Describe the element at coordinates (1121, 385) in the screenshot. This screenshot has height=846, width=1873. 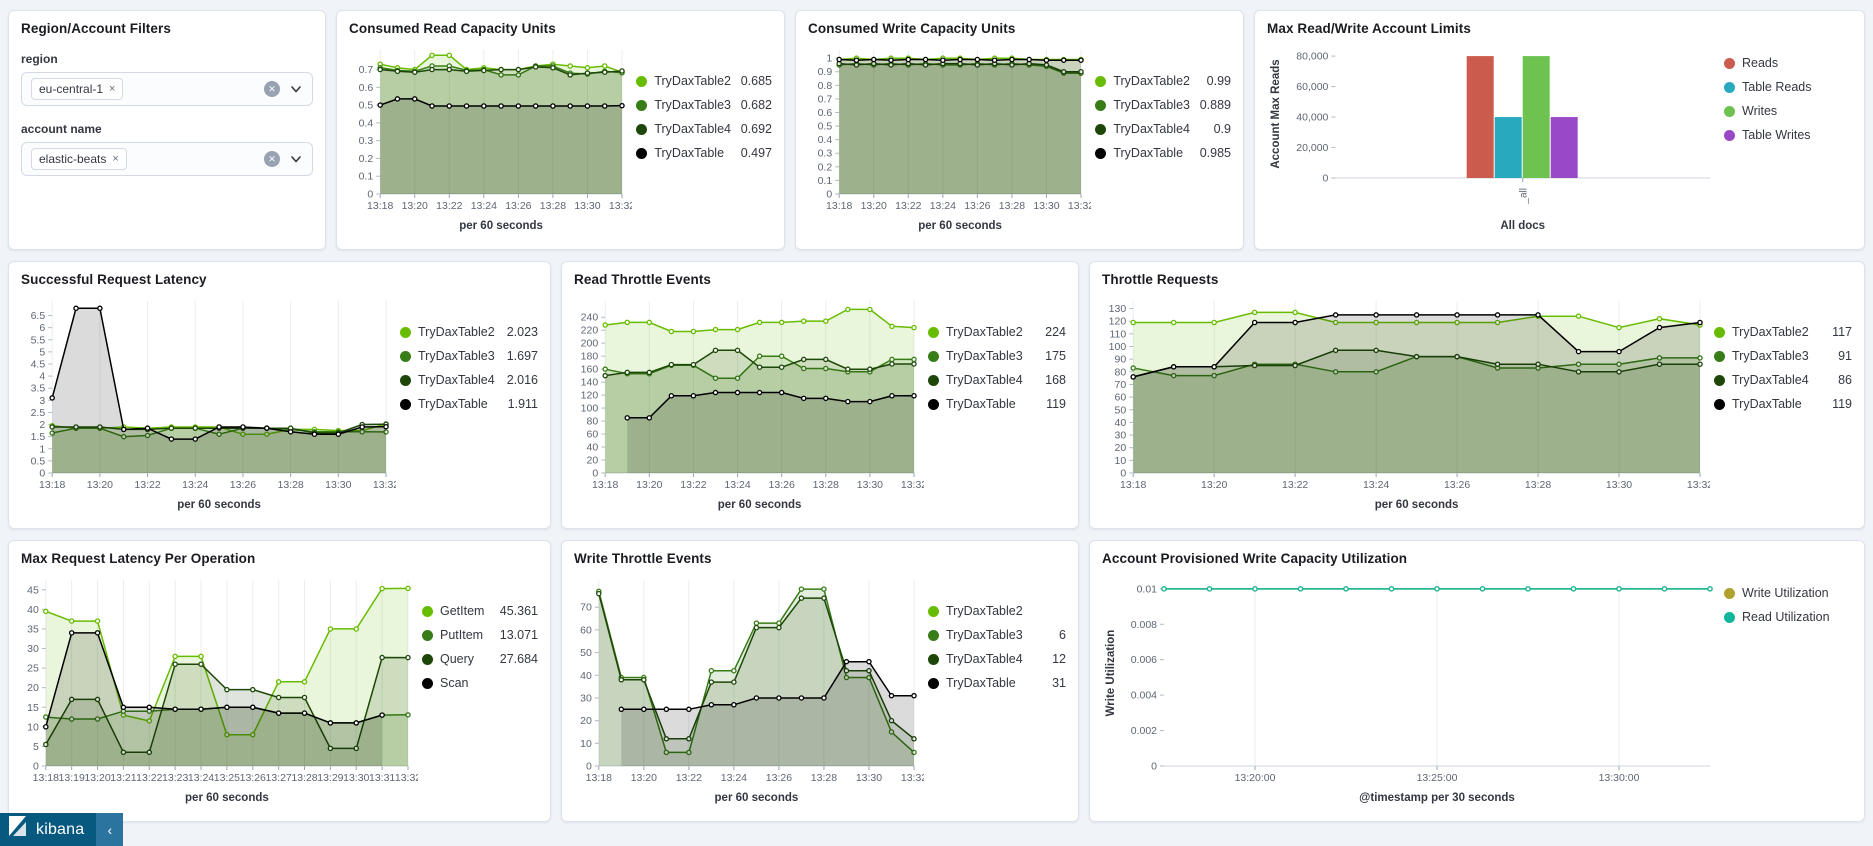
I see `svg-text: 70` at that location.